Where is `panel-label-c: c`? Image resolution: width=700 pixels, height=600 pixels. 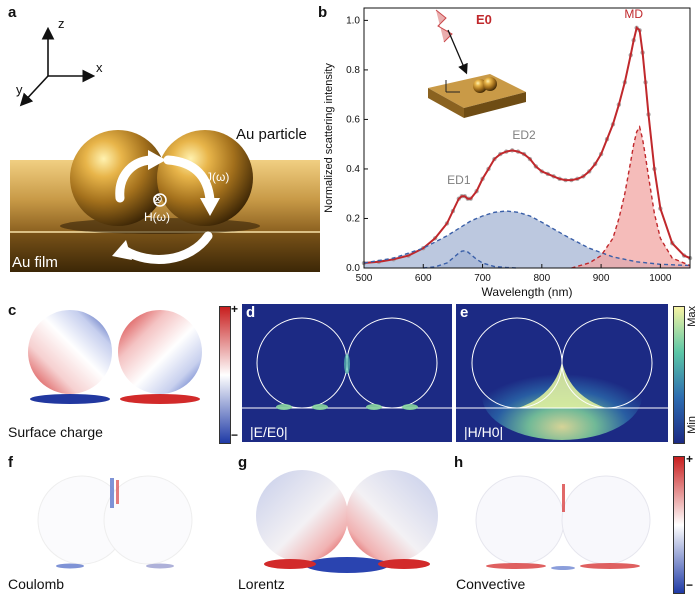
panel-label-c: c is located at coordinates (12, 310).